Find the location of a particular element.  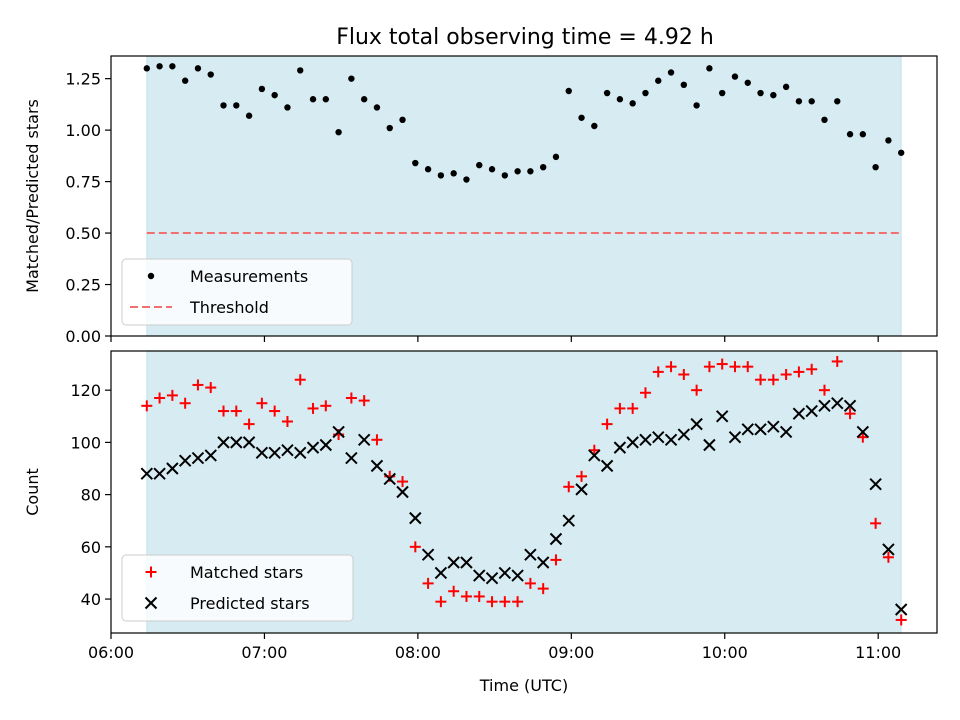

y-tick-label: 1.00 is located at coordinates (83, 130).